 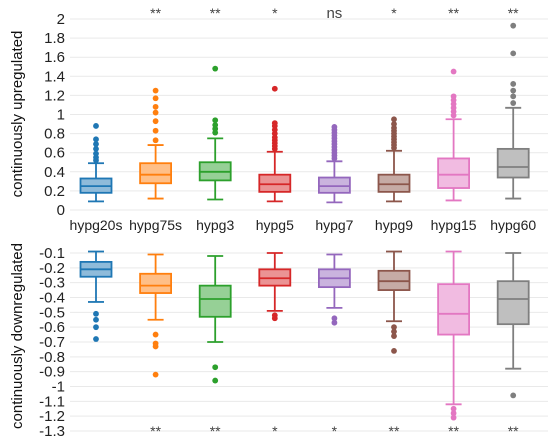 I want to click on y-tick-label: -0.2, so click(x=52, y=268).